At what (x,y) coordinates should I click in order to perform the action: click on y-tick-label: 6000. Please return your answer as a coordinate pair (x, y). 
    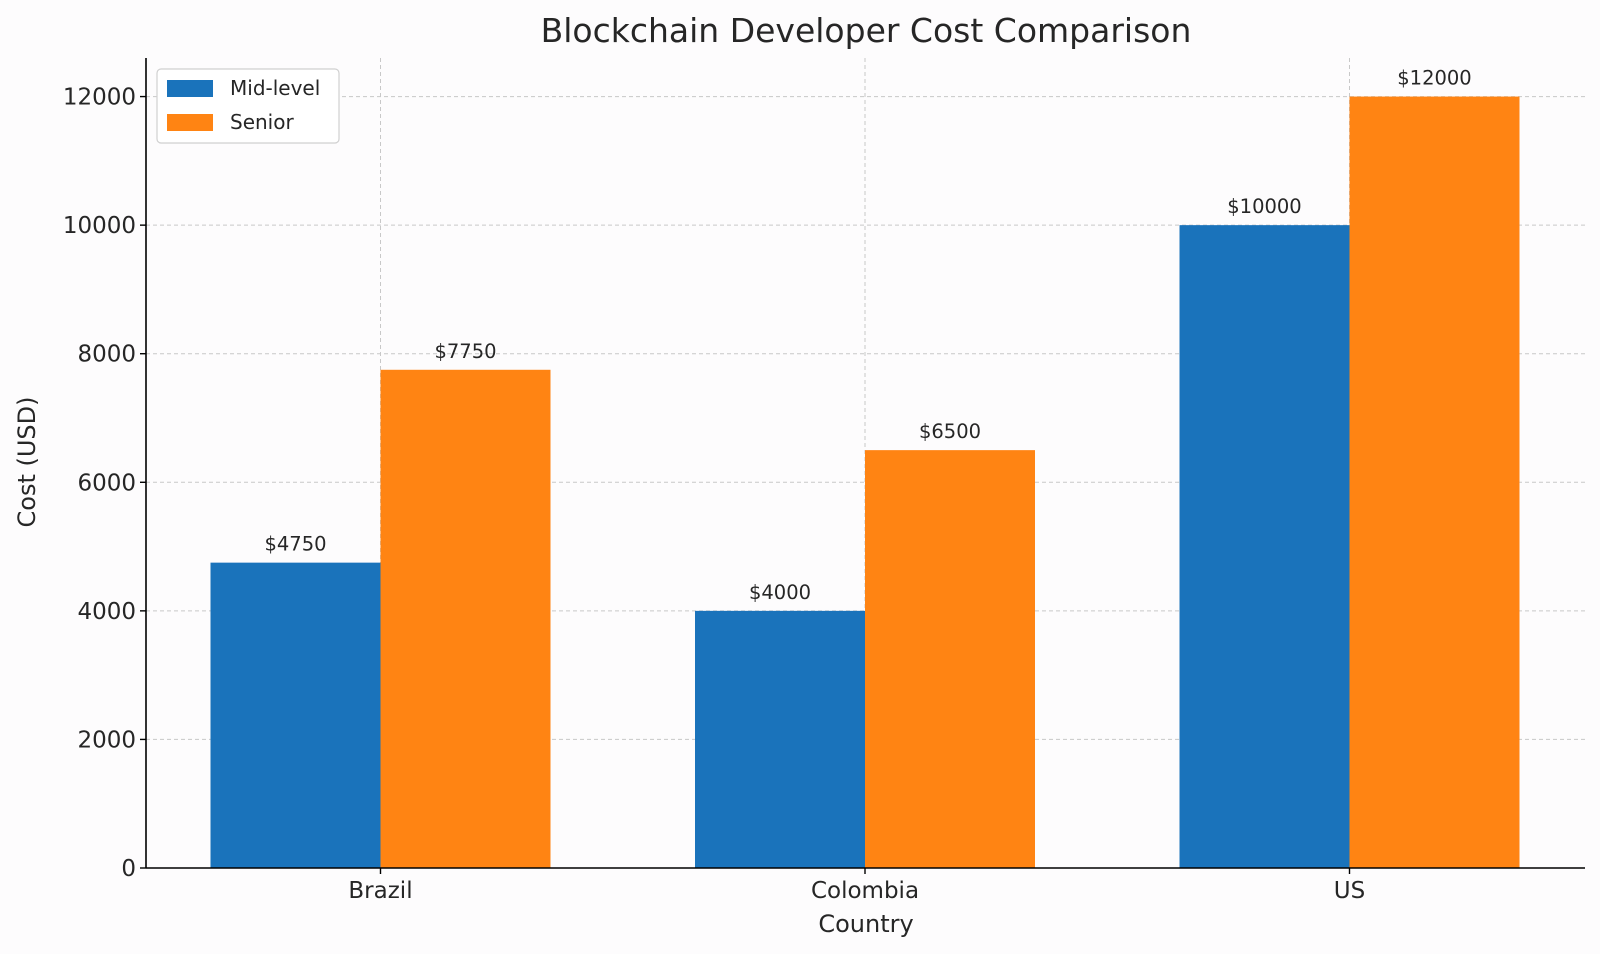
    Looking at the image, I should click on (106, 483).